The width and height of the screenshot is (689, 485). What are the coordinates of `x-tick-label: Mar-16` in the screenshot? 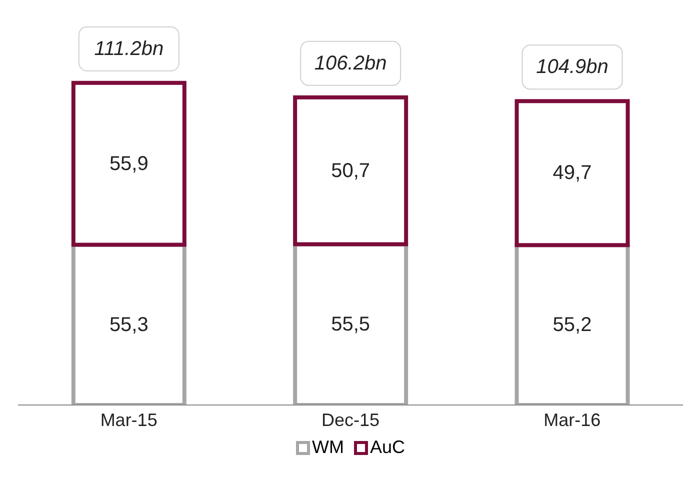 It's located at (572, 420).